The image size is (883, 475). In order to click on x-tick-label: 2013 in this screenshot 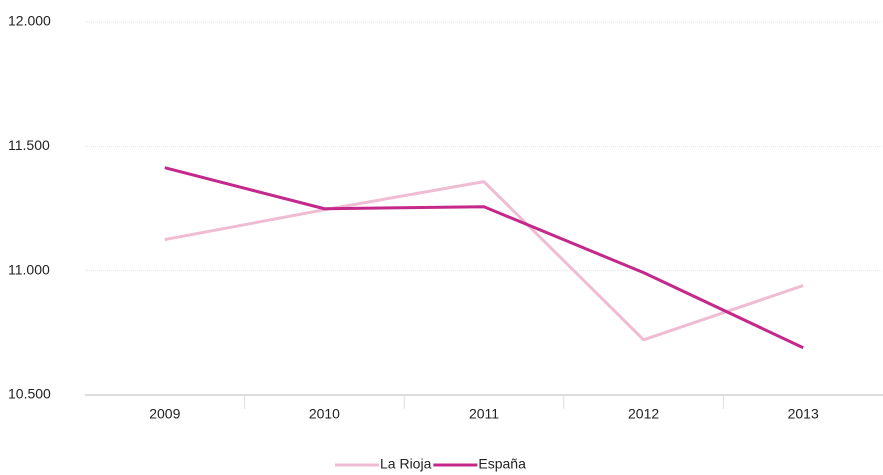, I will do `click(803, 414)`.